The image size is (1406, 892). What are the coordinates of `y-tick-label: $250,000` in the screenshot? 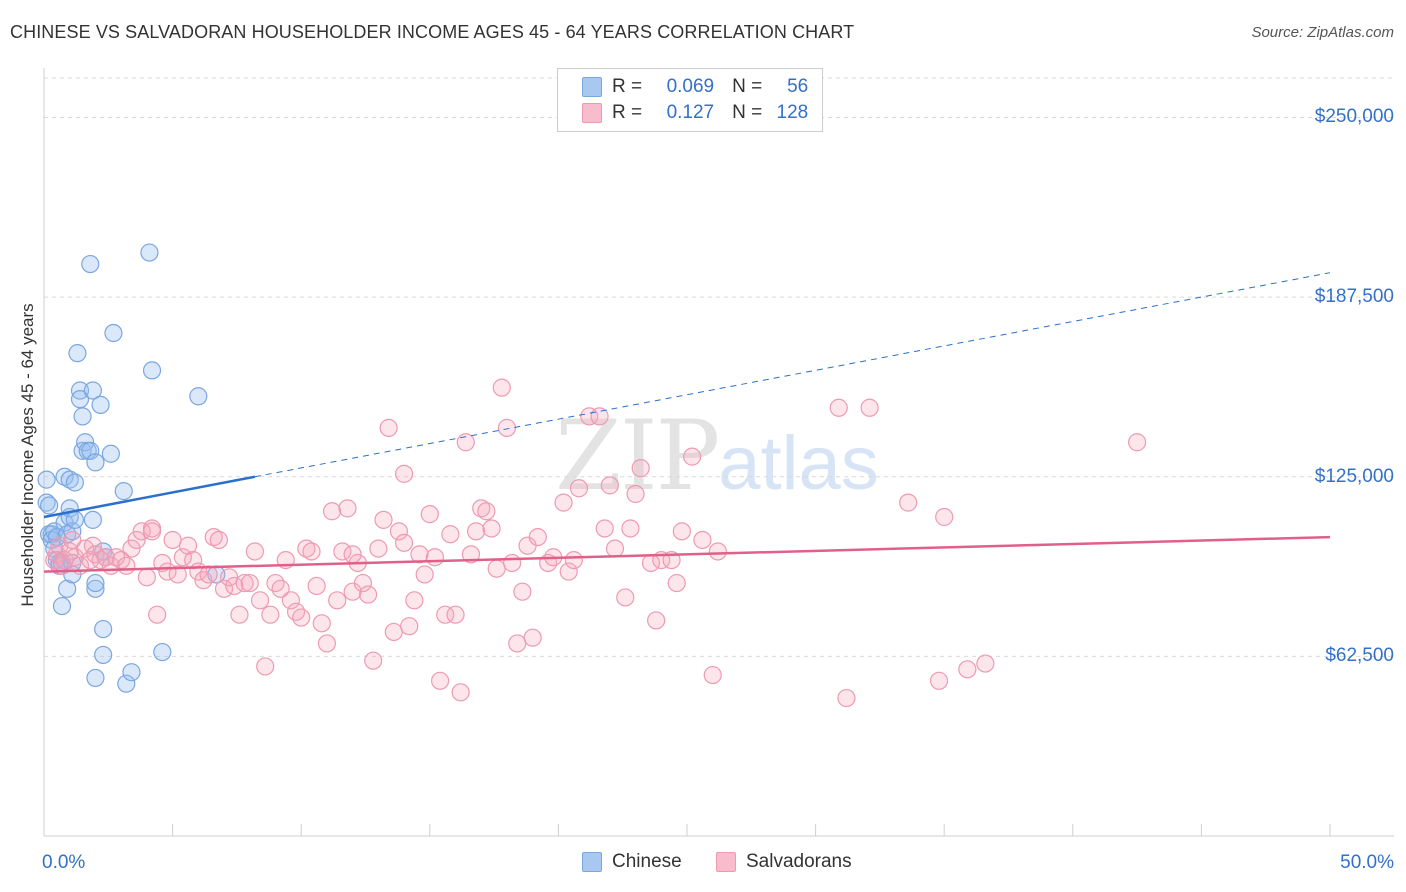 It's located at (1354, 117).